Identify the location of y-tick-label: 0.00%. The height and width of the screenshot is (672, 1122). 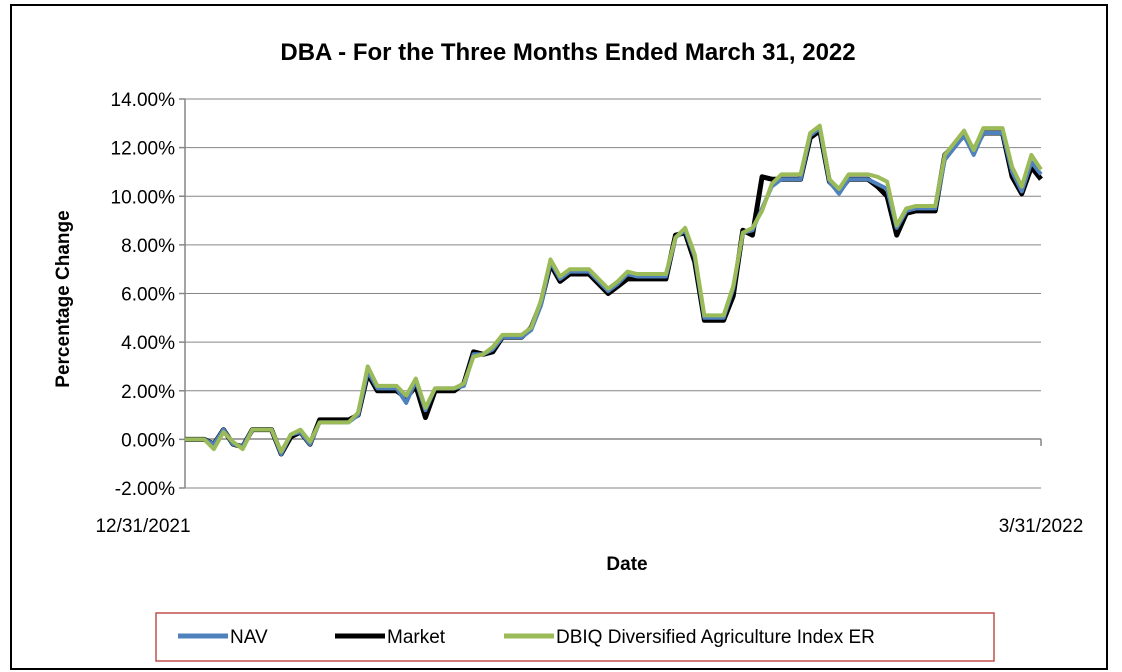
(148, 440).